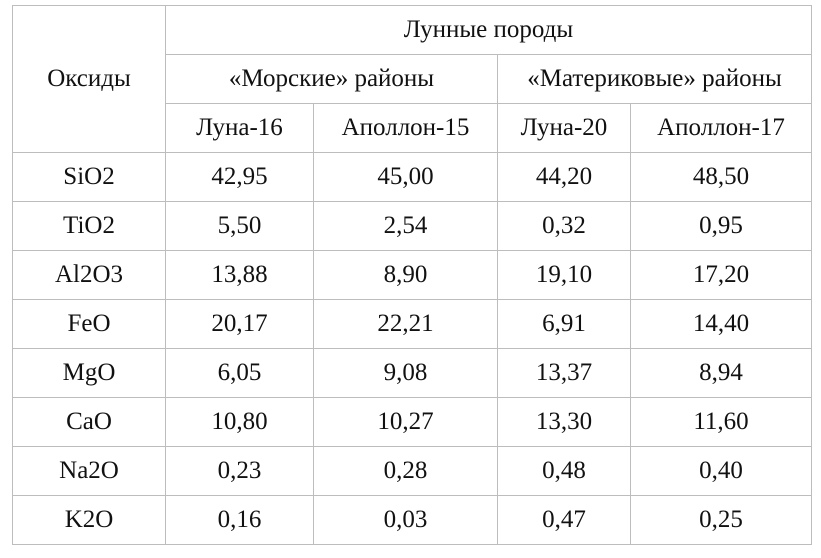 The width and height of the screenshot is (821, 558). I want to click on oxide-name: K2O, so click(89, 520).